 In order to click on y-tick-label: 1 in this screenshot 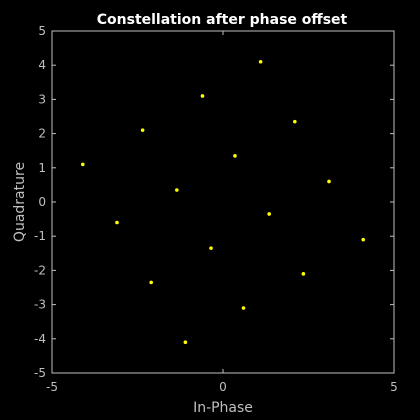, I will do `click(42, 168)`.